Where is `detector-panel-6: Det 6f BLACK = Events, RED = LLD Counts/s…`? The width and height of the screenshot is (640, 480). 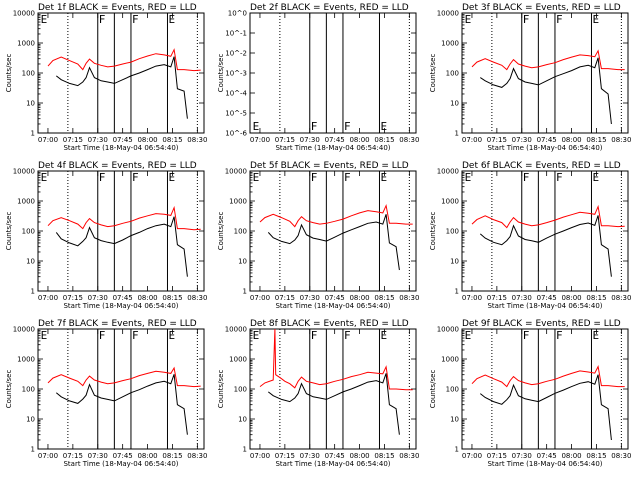 detector-panel-6: Det 6f BLACK = Events, RED = LLD Counts/s… is located at coordinates (530, 235).